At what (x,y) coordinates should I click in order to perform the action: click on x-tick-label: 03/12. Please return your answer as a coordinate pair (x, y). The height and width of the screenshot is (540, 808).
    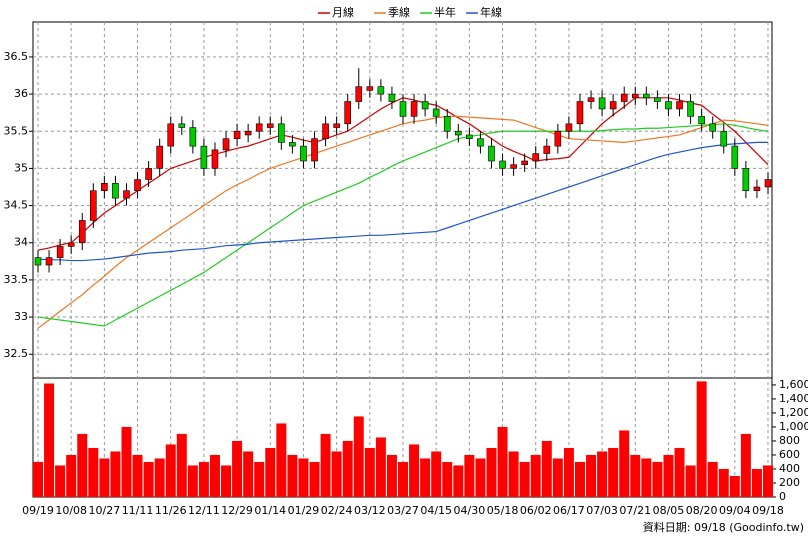
    Looking at the image, I should click on (370, 510).